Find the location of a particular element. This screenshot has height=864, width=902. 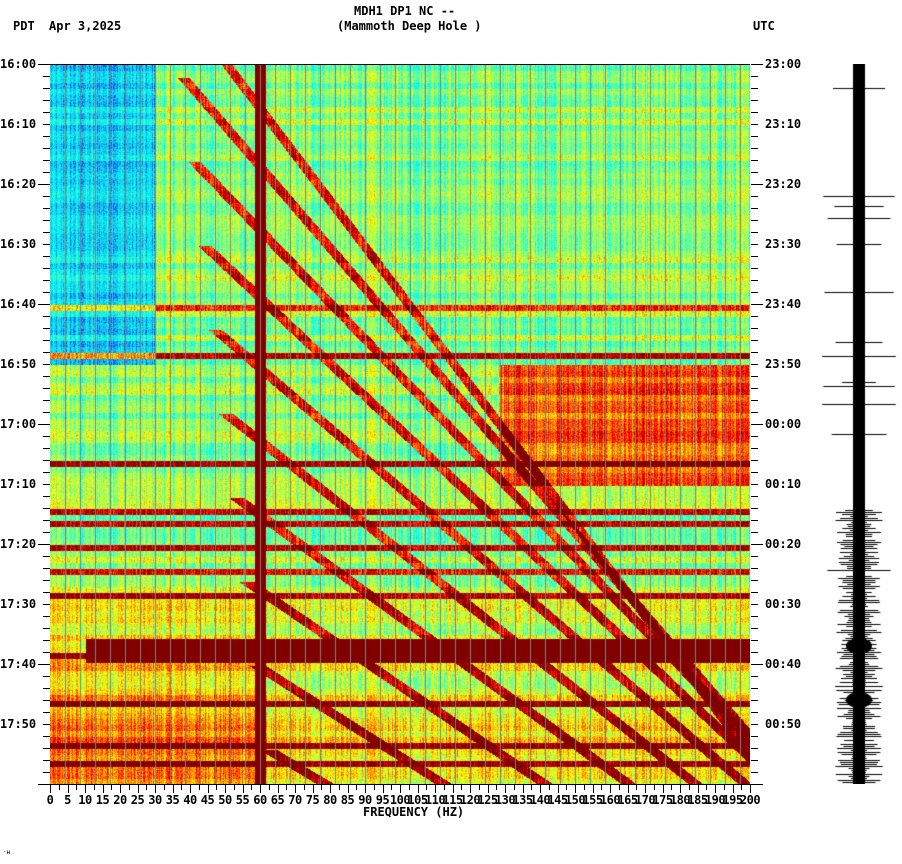

x-tick-label: 75 is located at coordinates (312, 800).